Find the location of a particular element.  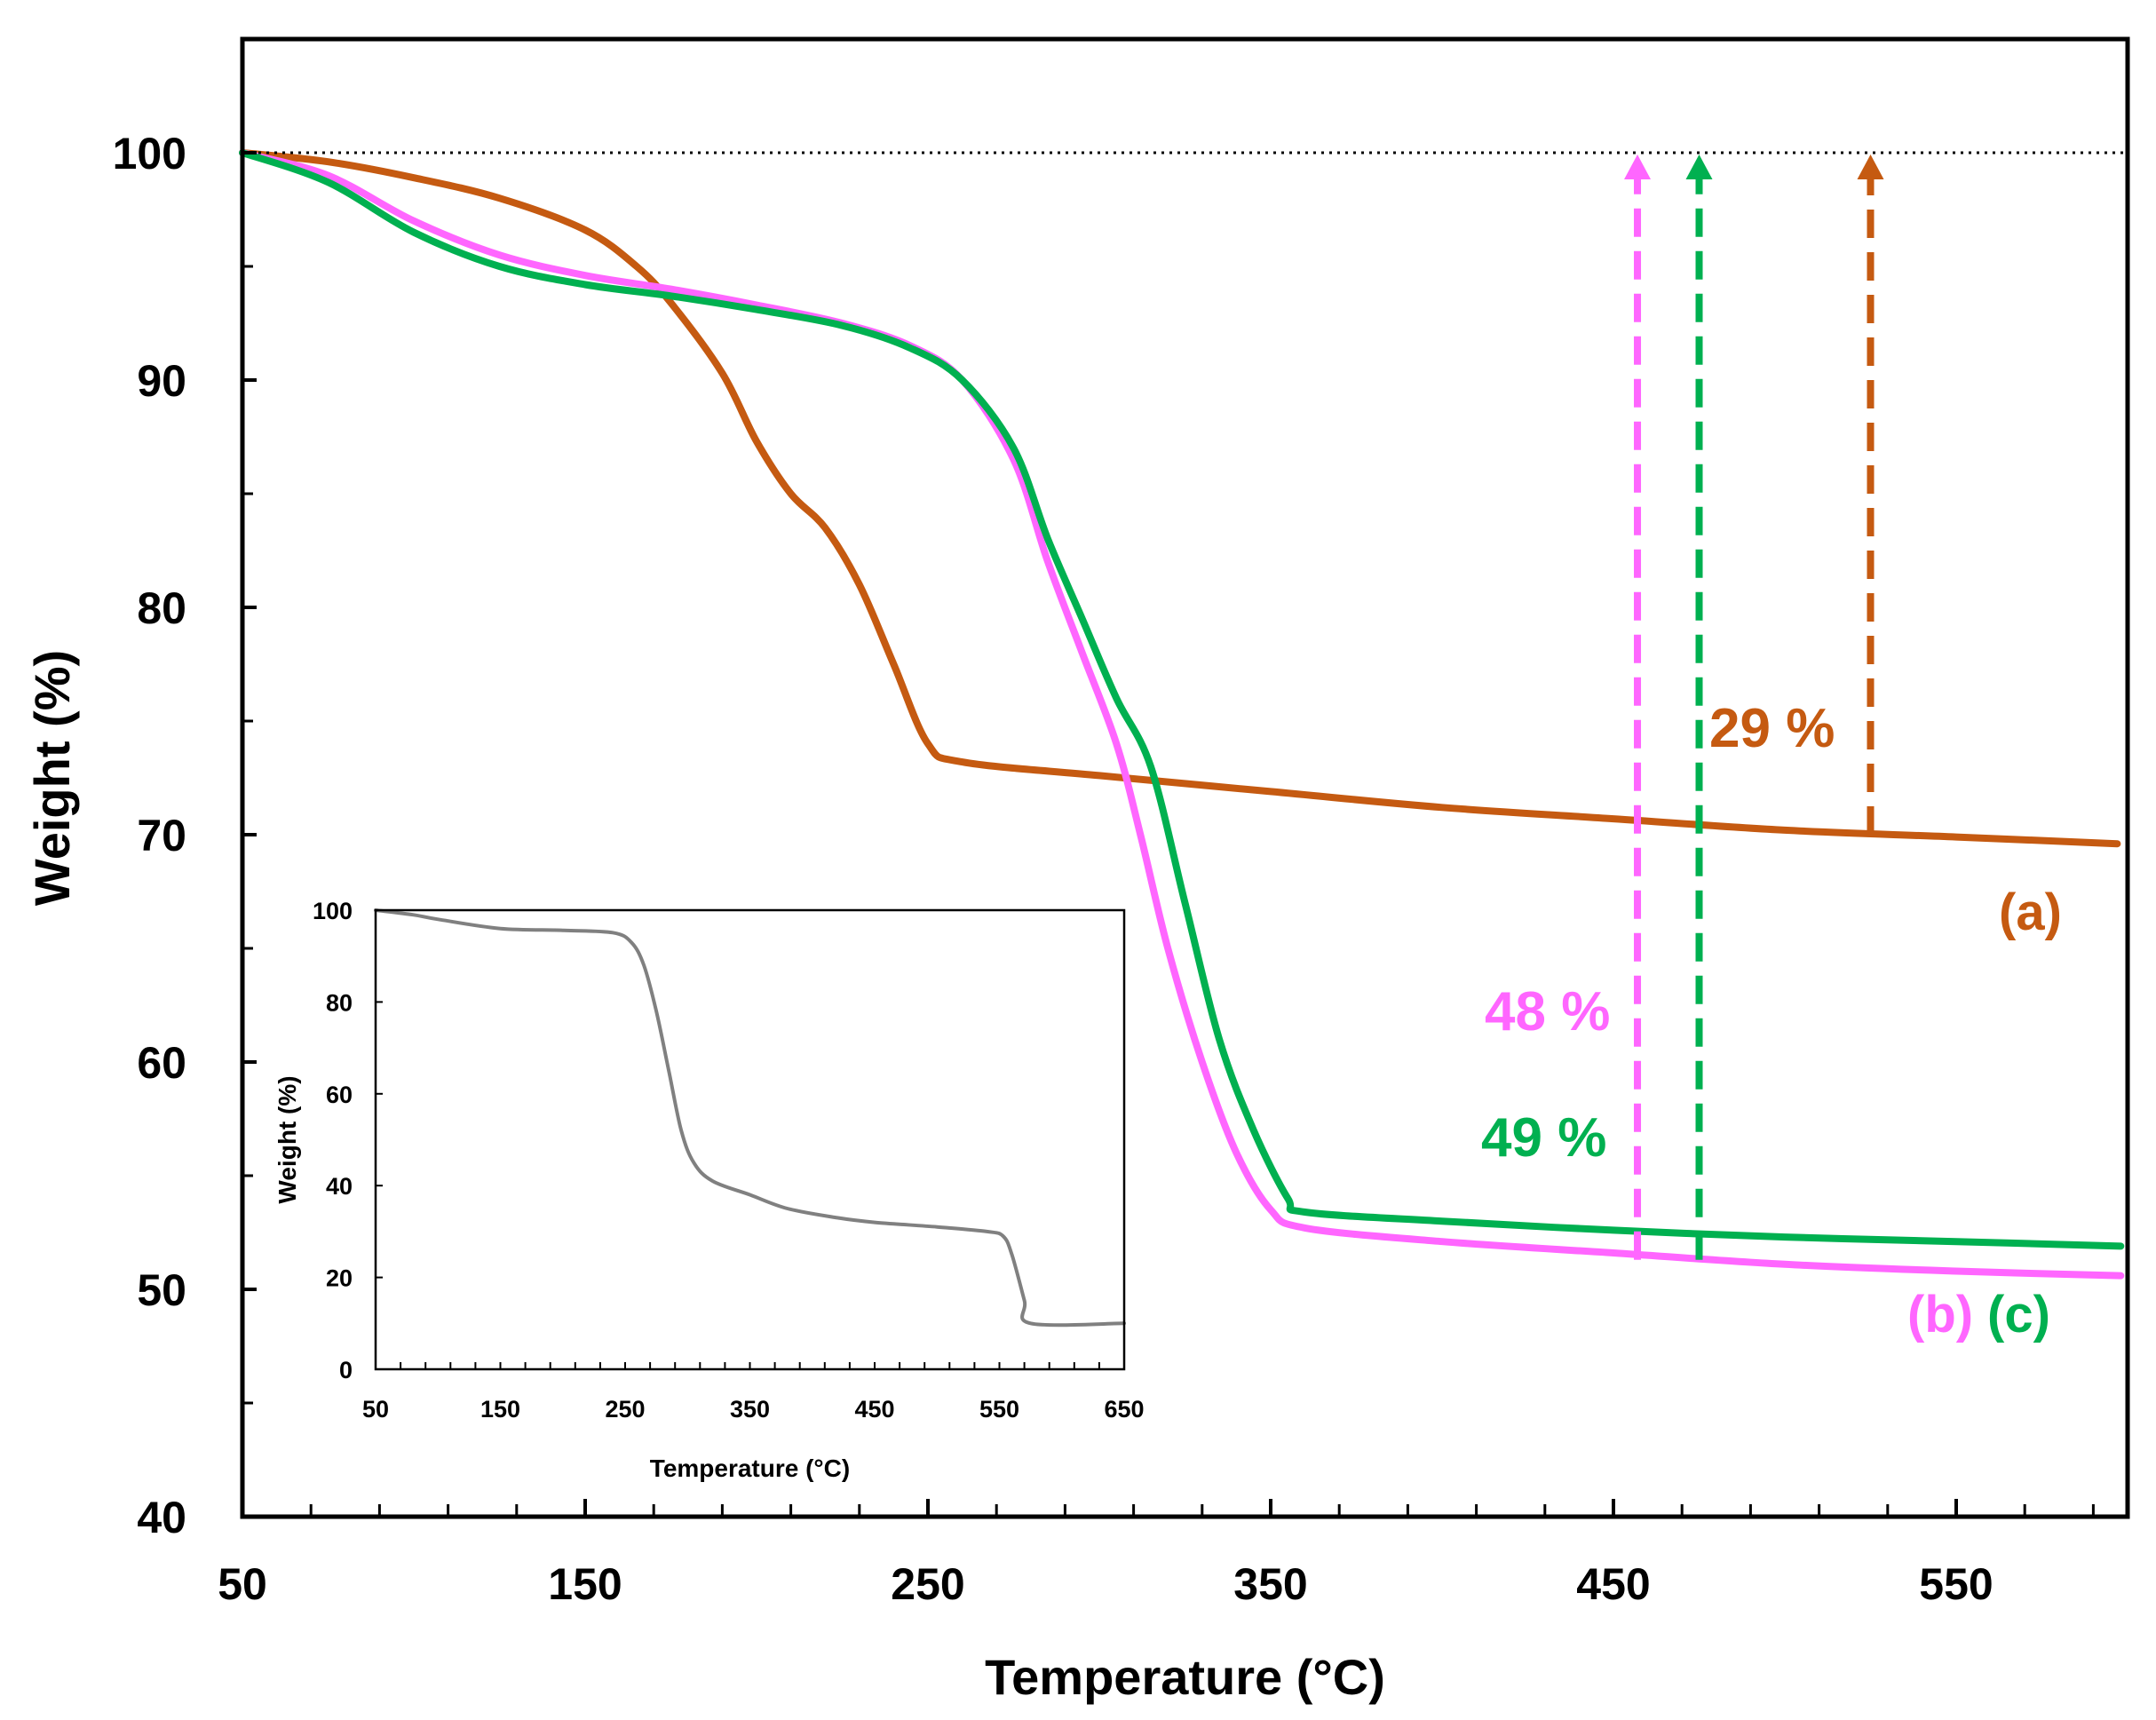

inset-background is located at coordinates (750, 1139).